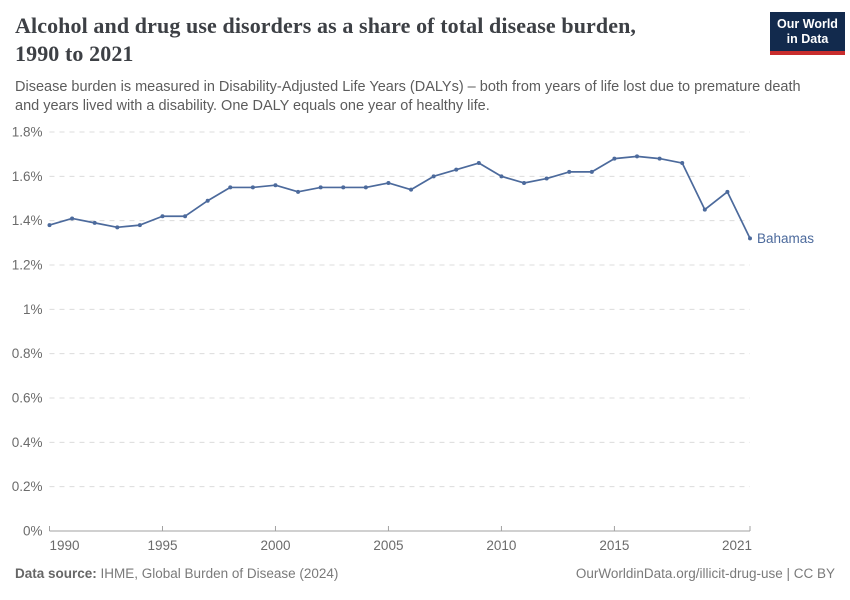 This screenshot has width=850, height=600. What do you see at coordinates (33, 531) in the screenshot?
I see `y-axis-tick-label: 0%` at bounding box center [33, 531].